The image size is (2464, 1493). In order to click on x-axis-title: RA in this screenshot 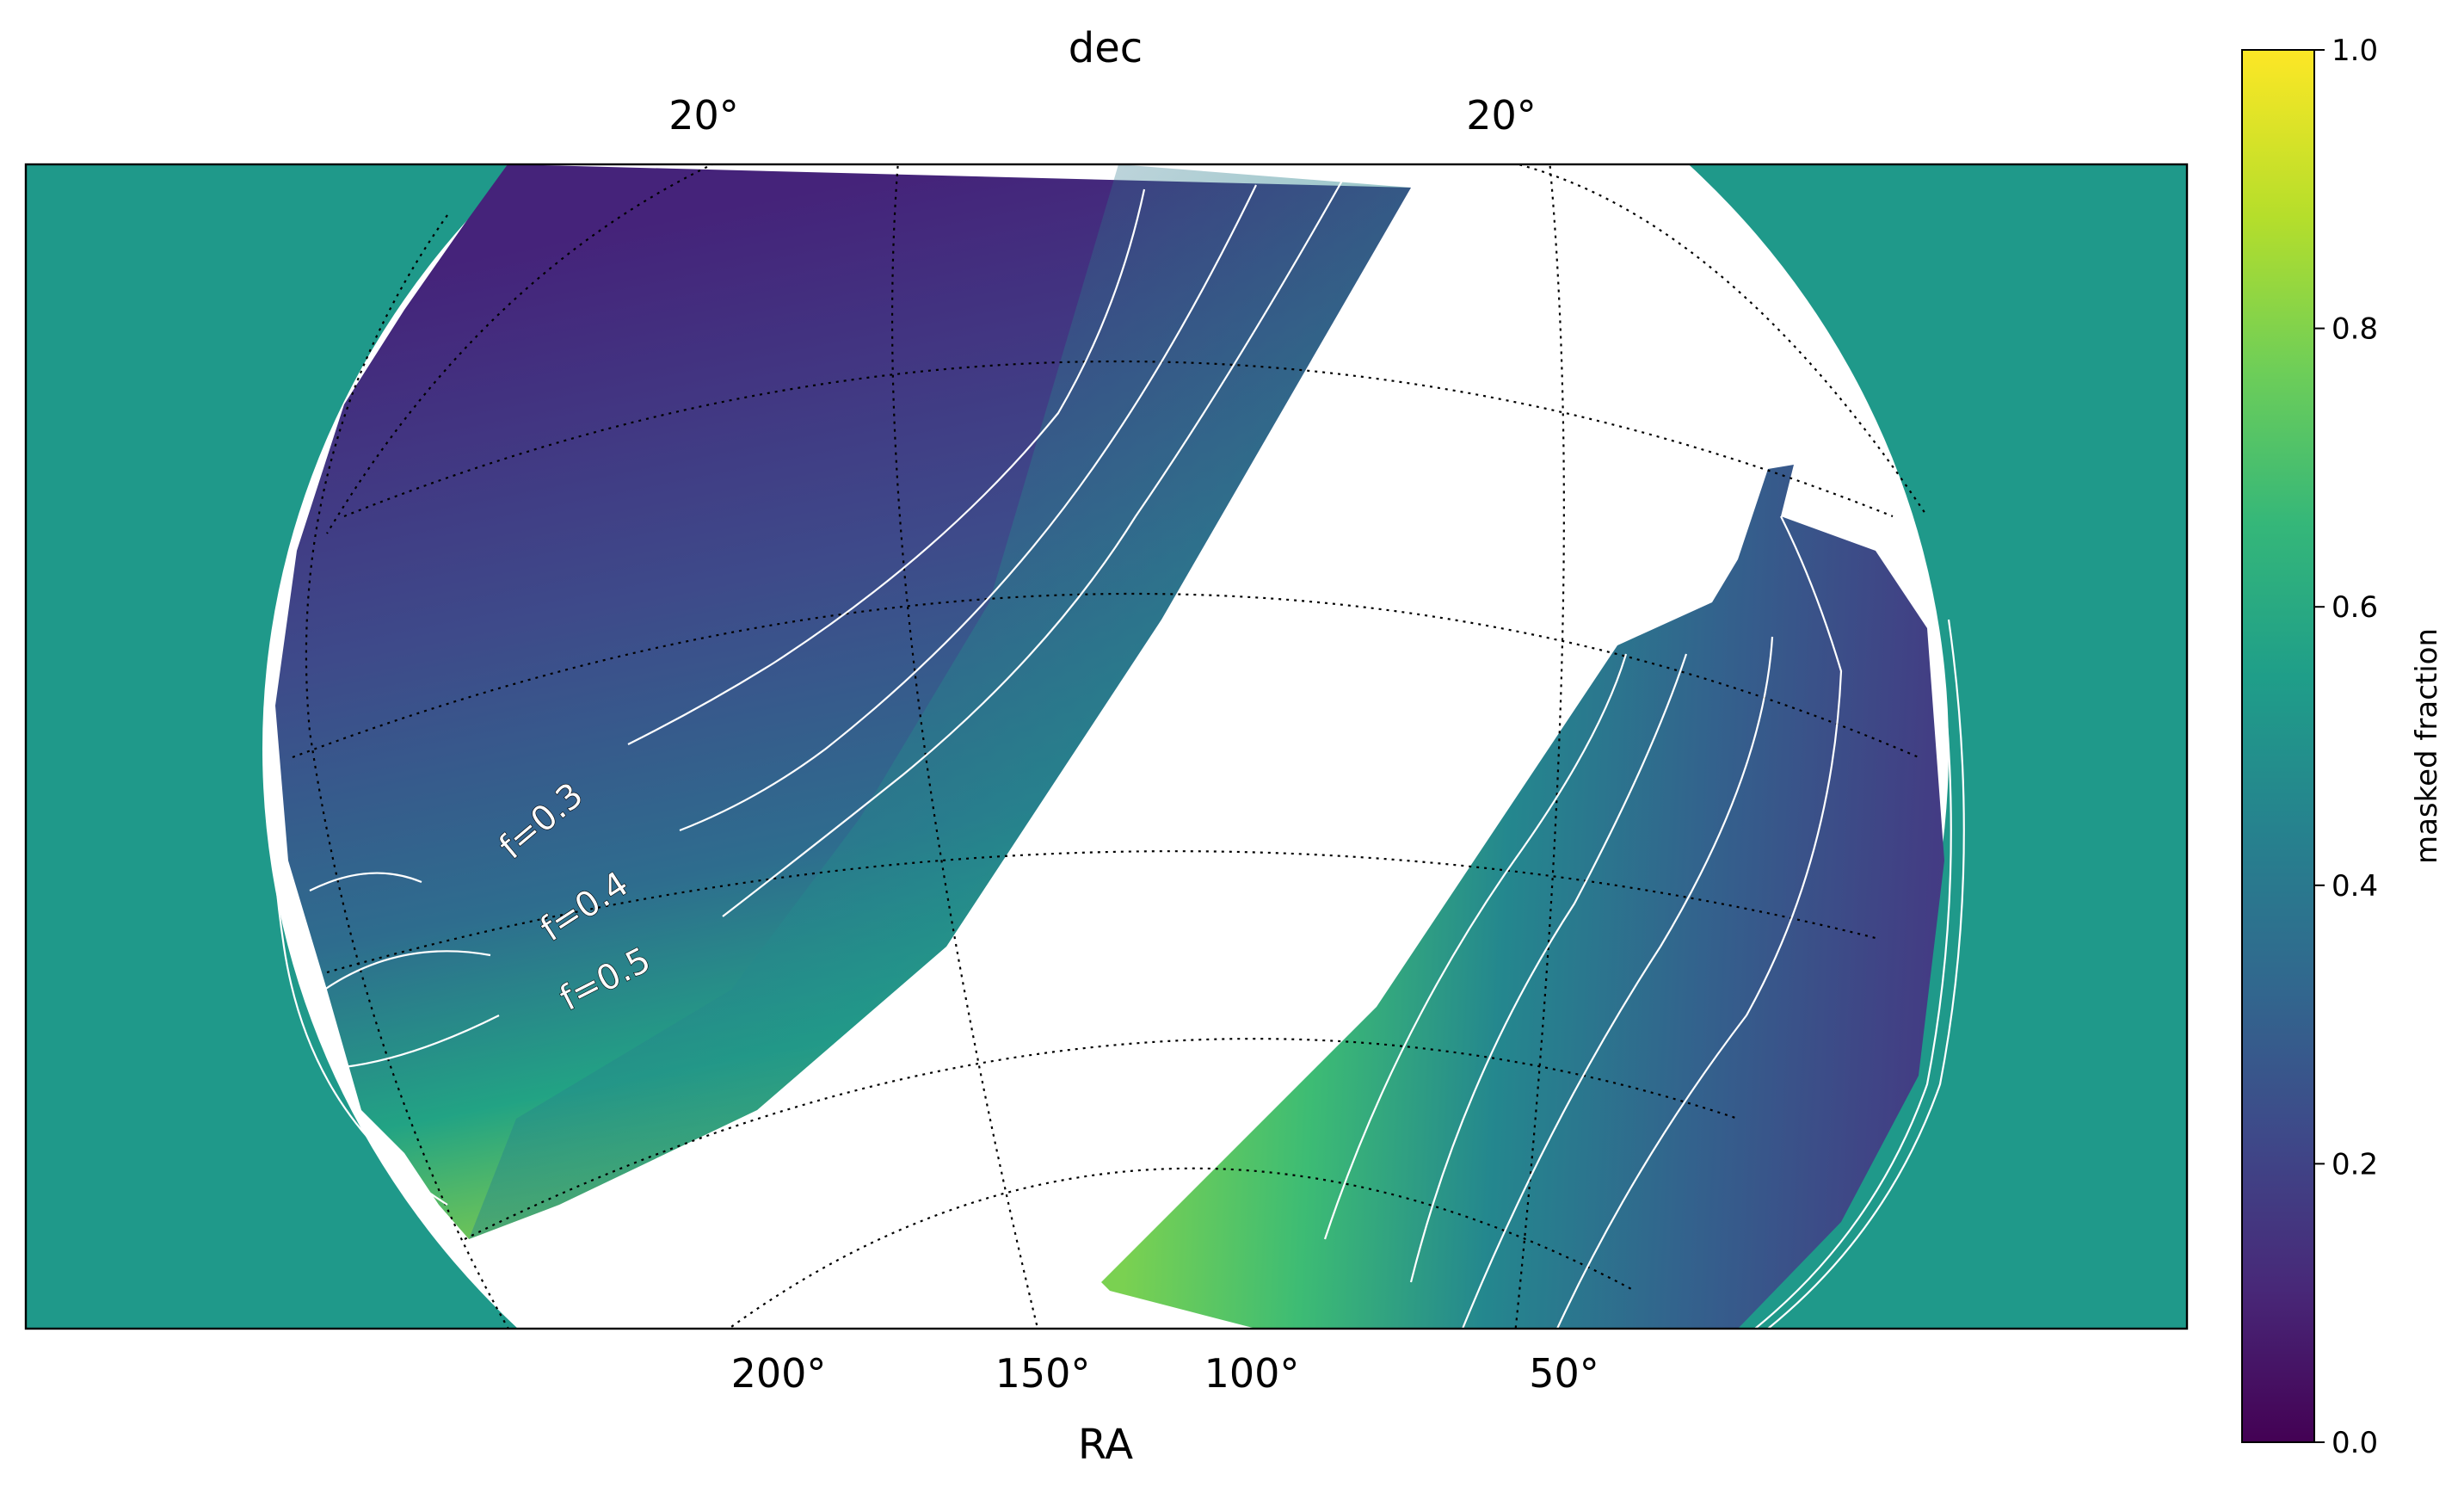, I will do `click(1105, 1445)`.